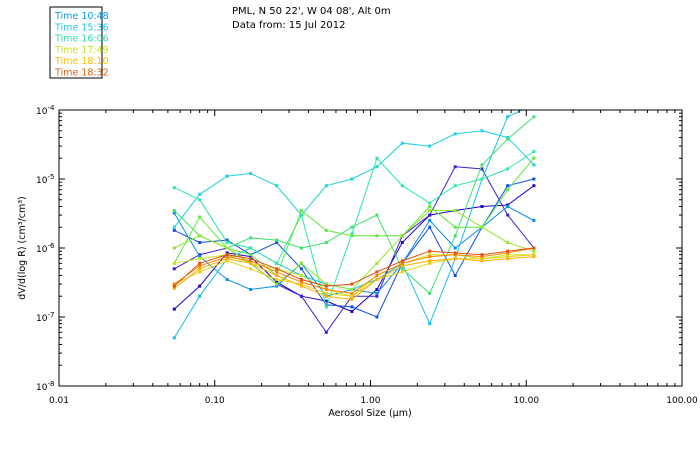 This screenshot has height=450, width=700. What do you see at coordinates (45, 248) in the screenshot?
I see `y-tick-label: 10⁻⁶` at bounding box center [45, 248].